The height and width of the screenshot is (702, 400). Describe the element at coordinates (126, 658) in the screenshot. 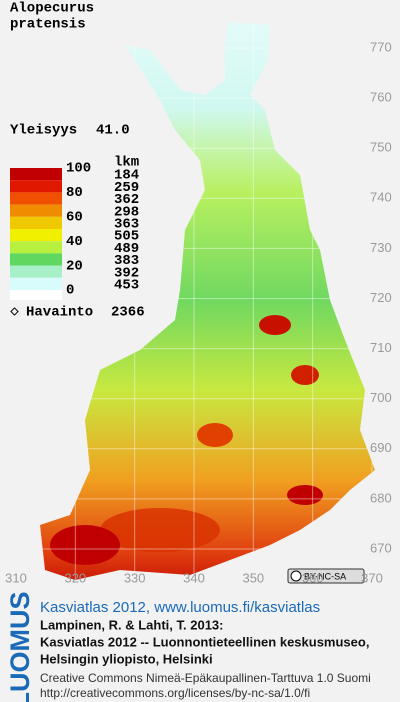

I see `citation: Helsingin yliopisto, Helsinki` at that location.